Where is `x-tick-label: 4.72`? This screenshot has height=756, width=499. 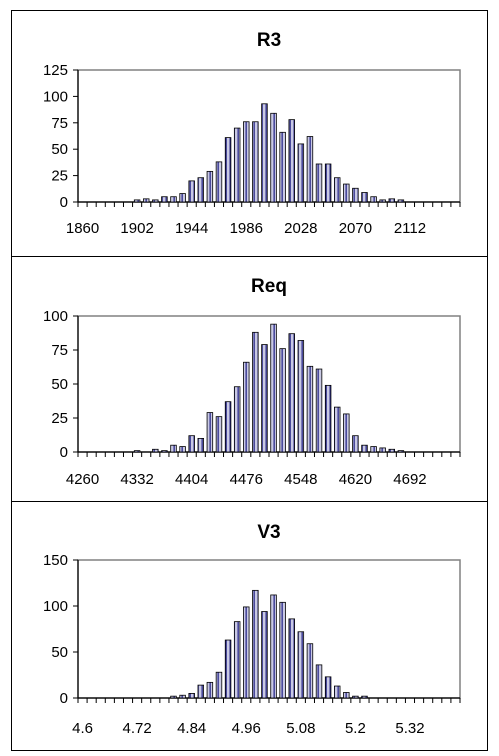
x-tick-label: 4.72 is located at coordinates (137, 728).